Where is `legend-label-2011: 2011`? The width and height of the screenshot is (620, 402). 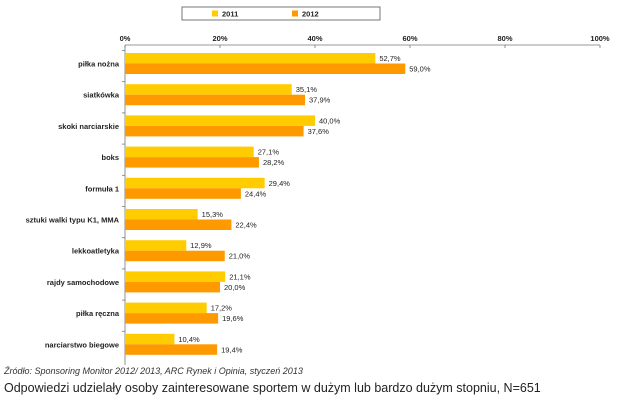 legend-label-2011: 2011 is located at coordinates (230, 14).